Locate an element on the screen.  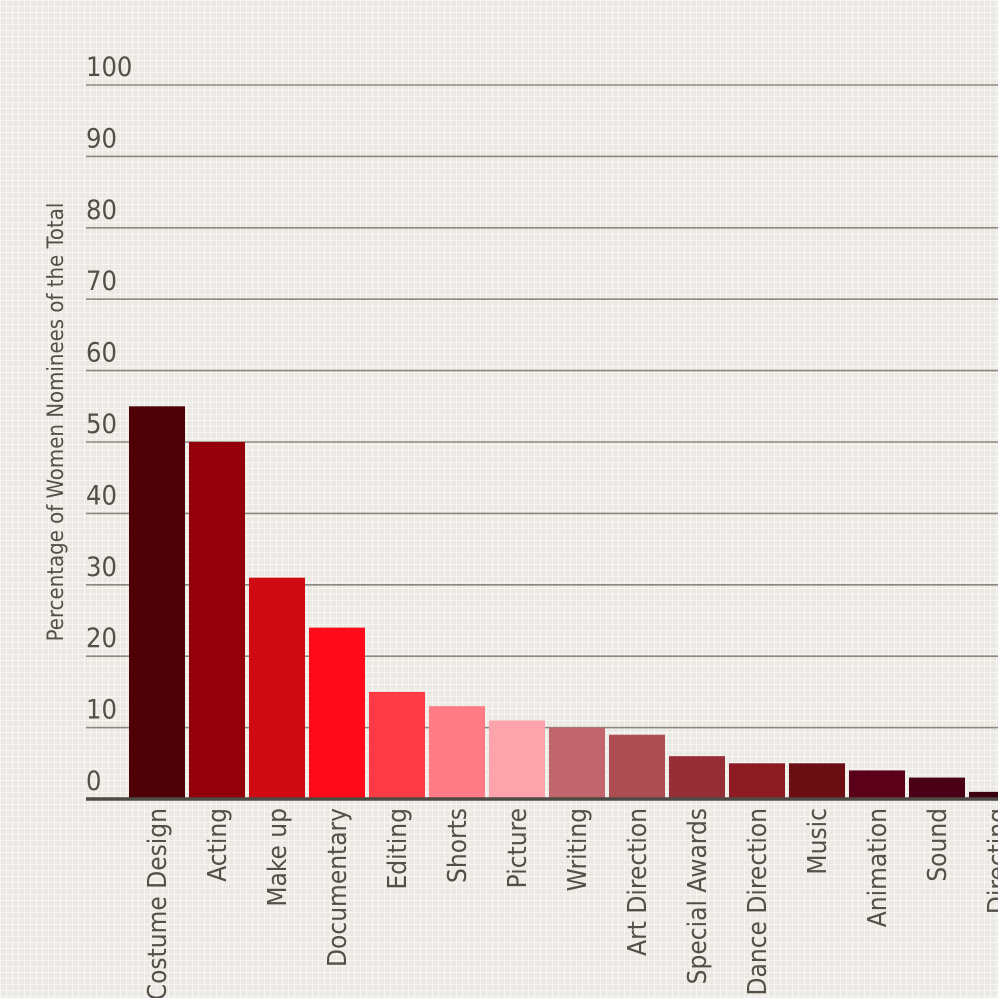
bar-writing is located at coordinates (577, 763).